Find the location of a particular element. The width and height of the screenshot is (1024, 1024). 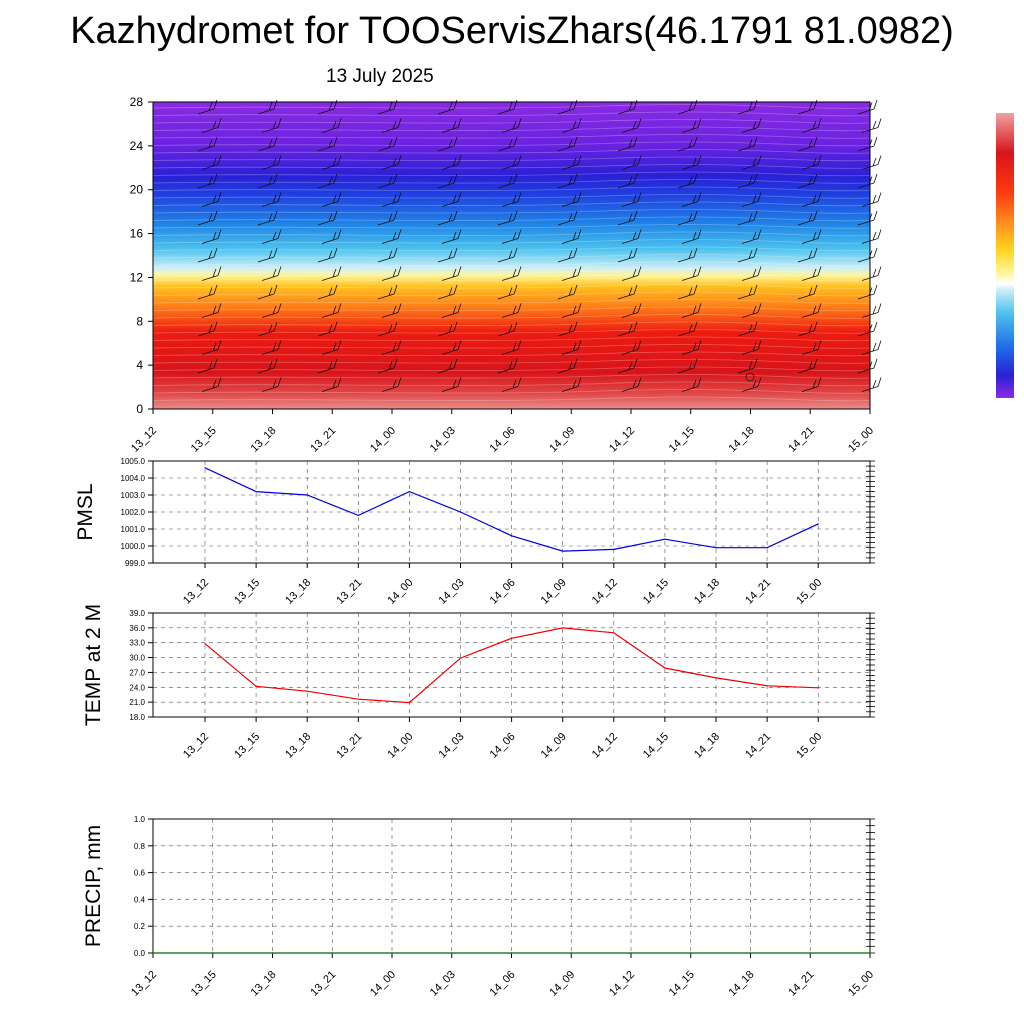

y-axis-label: PMSL is located at coordinates (85, 511).